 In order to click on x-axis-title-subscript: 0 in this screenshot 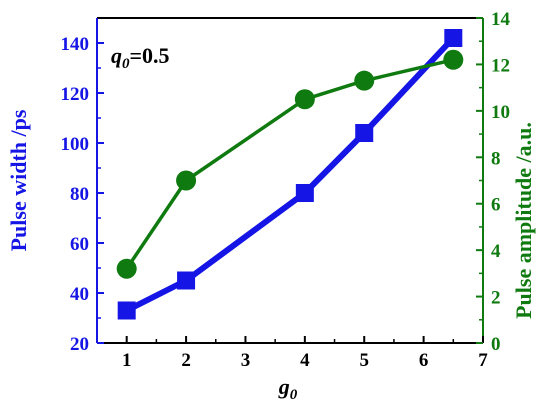, I will do `click(294, 395)`.